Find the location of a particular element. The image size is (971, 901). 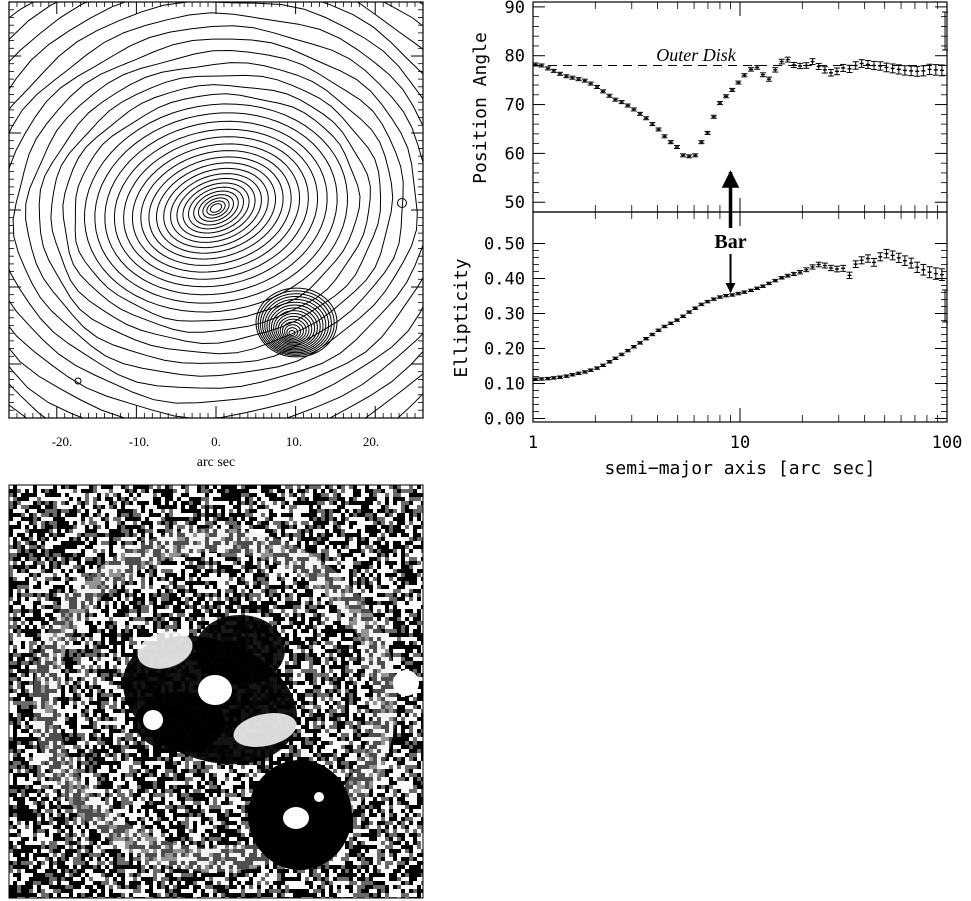

y-tick-label: 0.30 is located at coordinates (504, 315).